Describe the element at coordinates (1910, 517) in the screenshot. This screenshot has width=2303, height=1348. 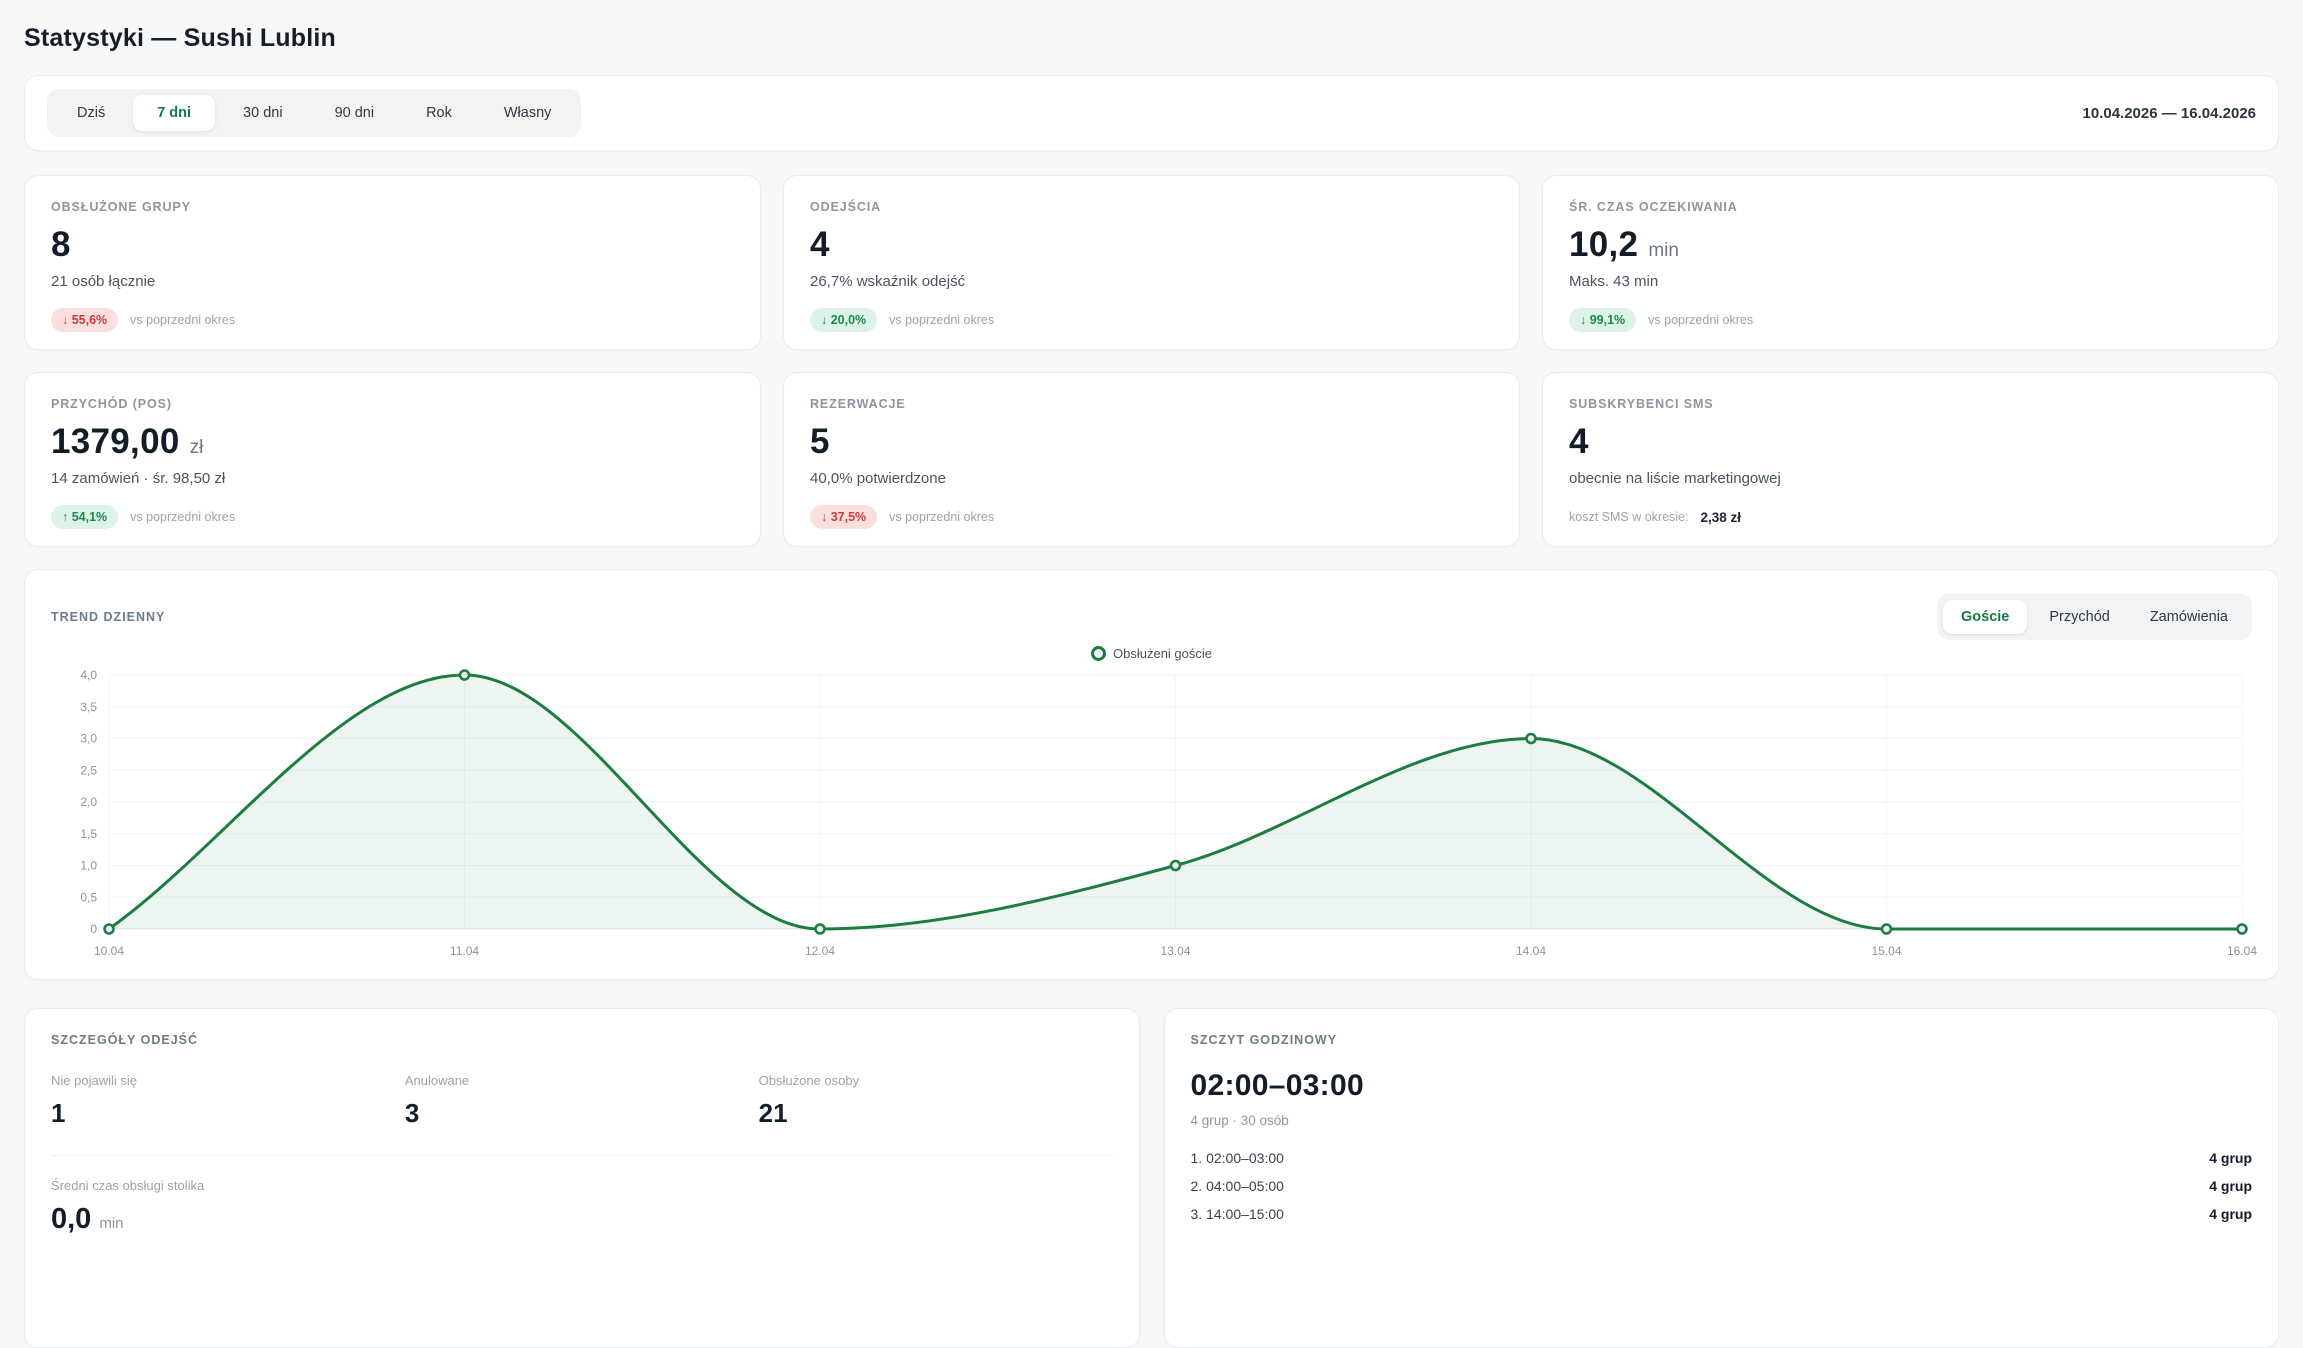
I see `kpi-footer: koszt SMS w okresie: 2,38 zł` at that location.